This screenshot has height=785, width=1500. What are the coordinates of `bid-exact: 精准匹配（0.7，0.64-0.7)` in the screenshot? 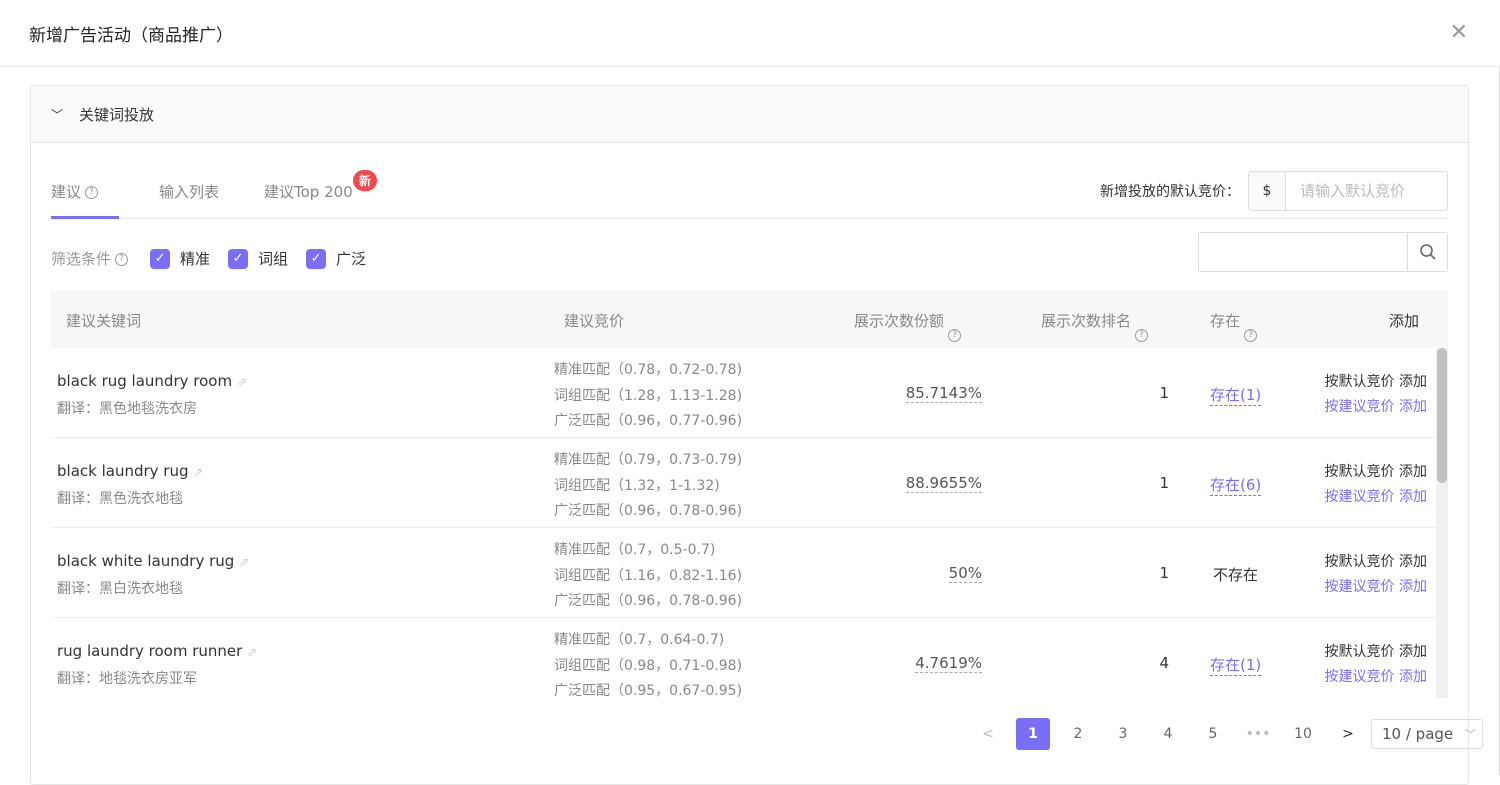 It's located at (639, 640).